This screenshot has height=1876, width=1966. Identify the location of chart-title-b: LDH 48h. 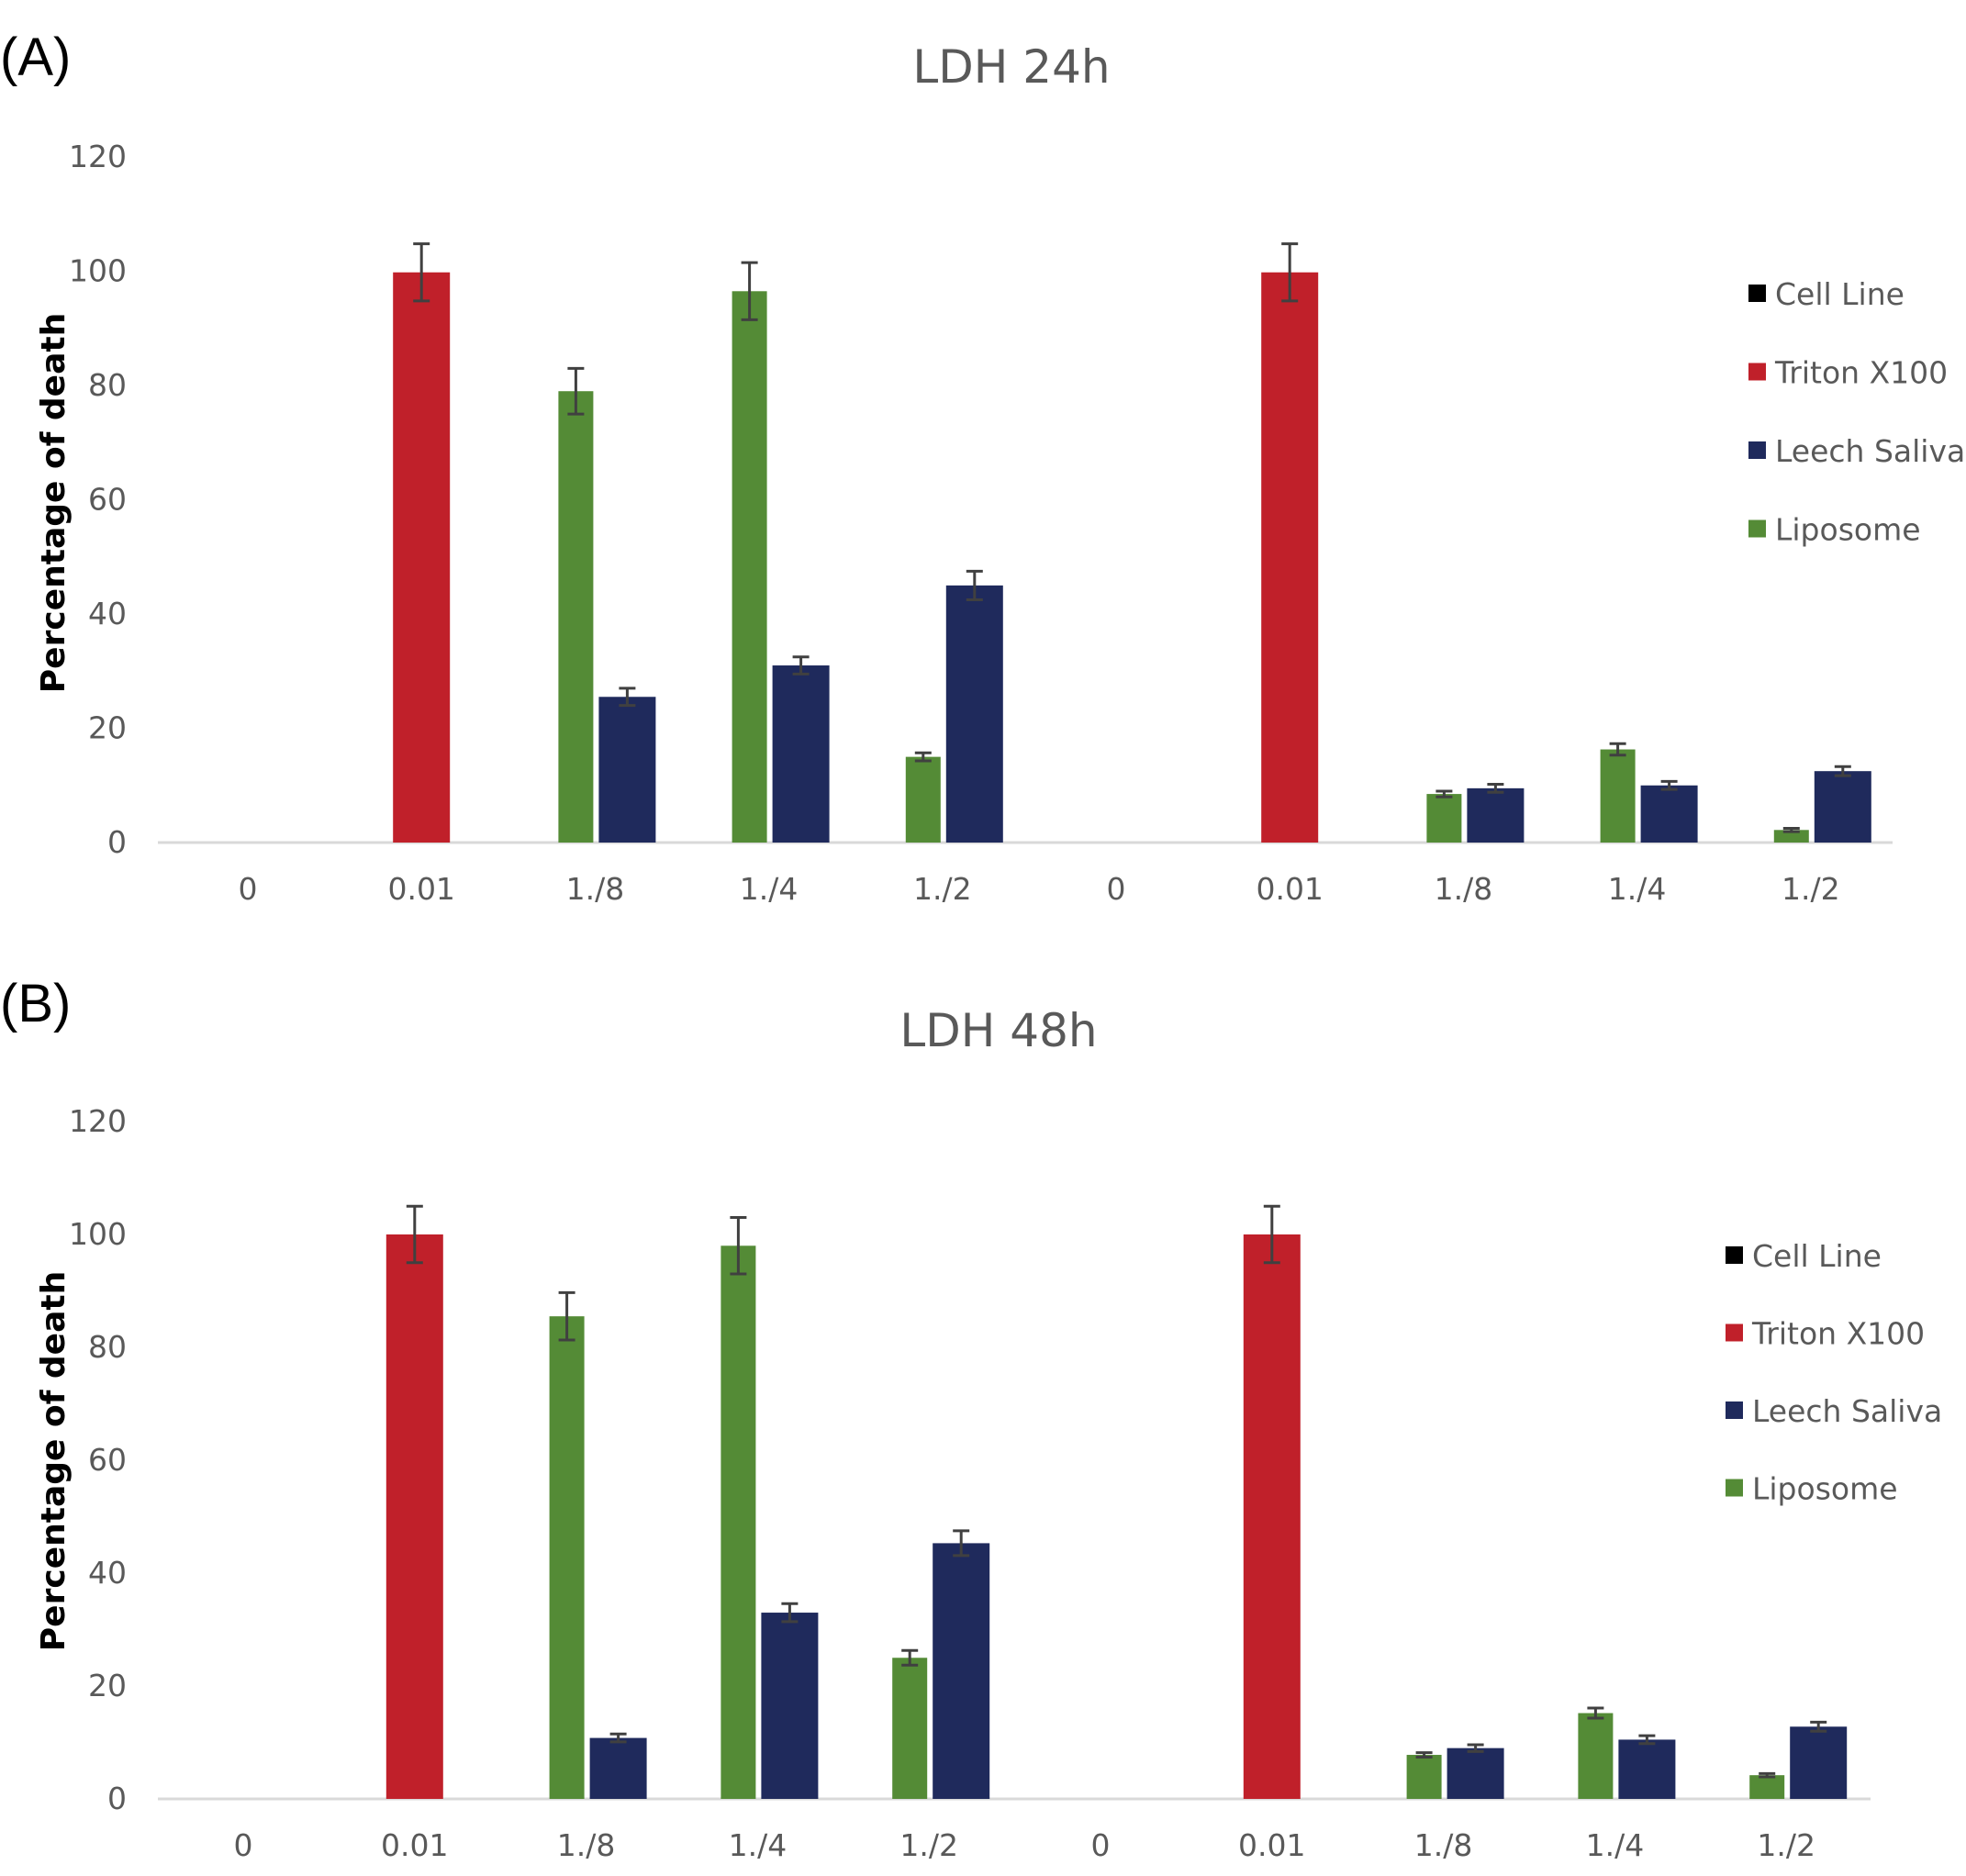
(998, 1030).